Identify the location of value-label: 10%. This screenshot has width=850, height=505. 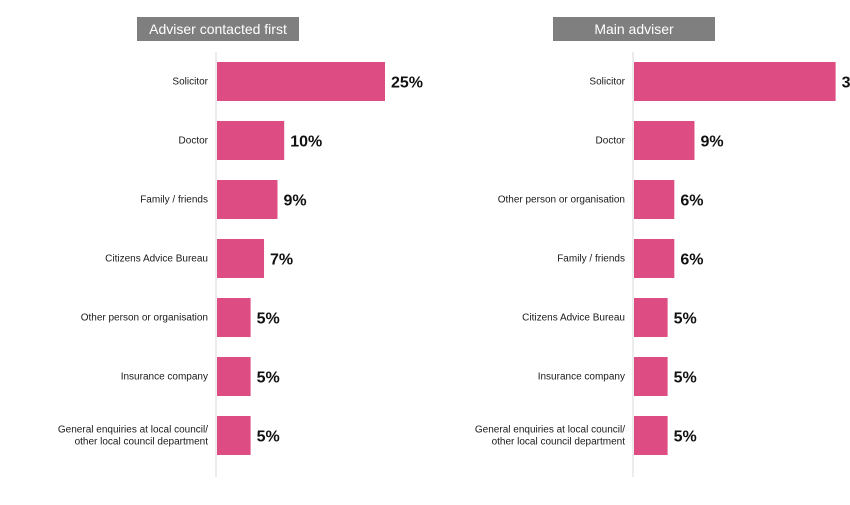
(306, 142).